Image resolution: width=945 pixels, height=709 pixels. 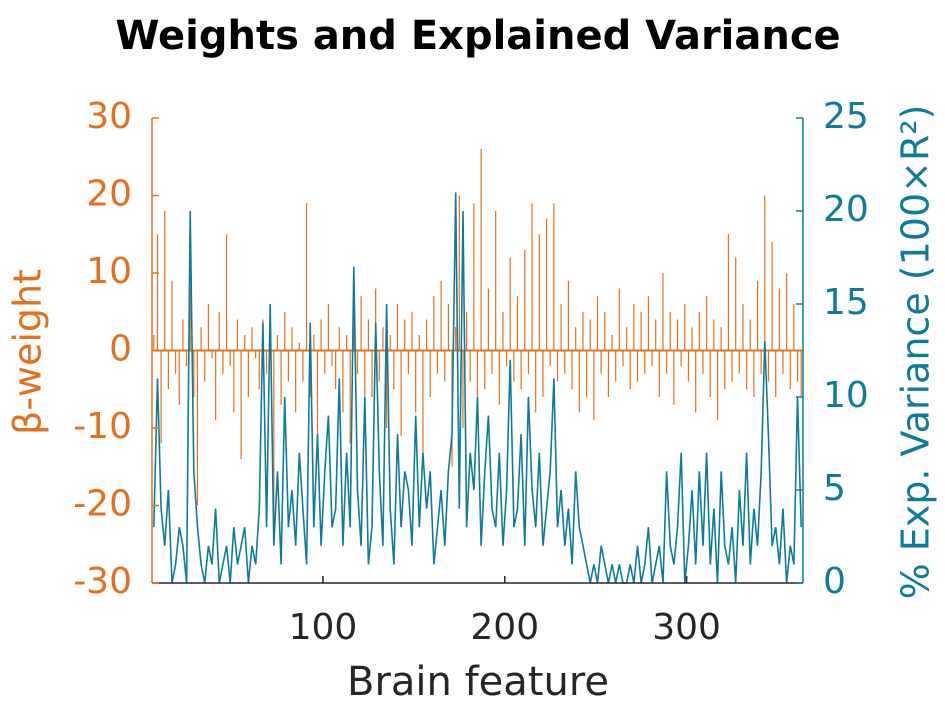 I want to click on x-axis-label: Brain feature, so click(x=478, y=682).